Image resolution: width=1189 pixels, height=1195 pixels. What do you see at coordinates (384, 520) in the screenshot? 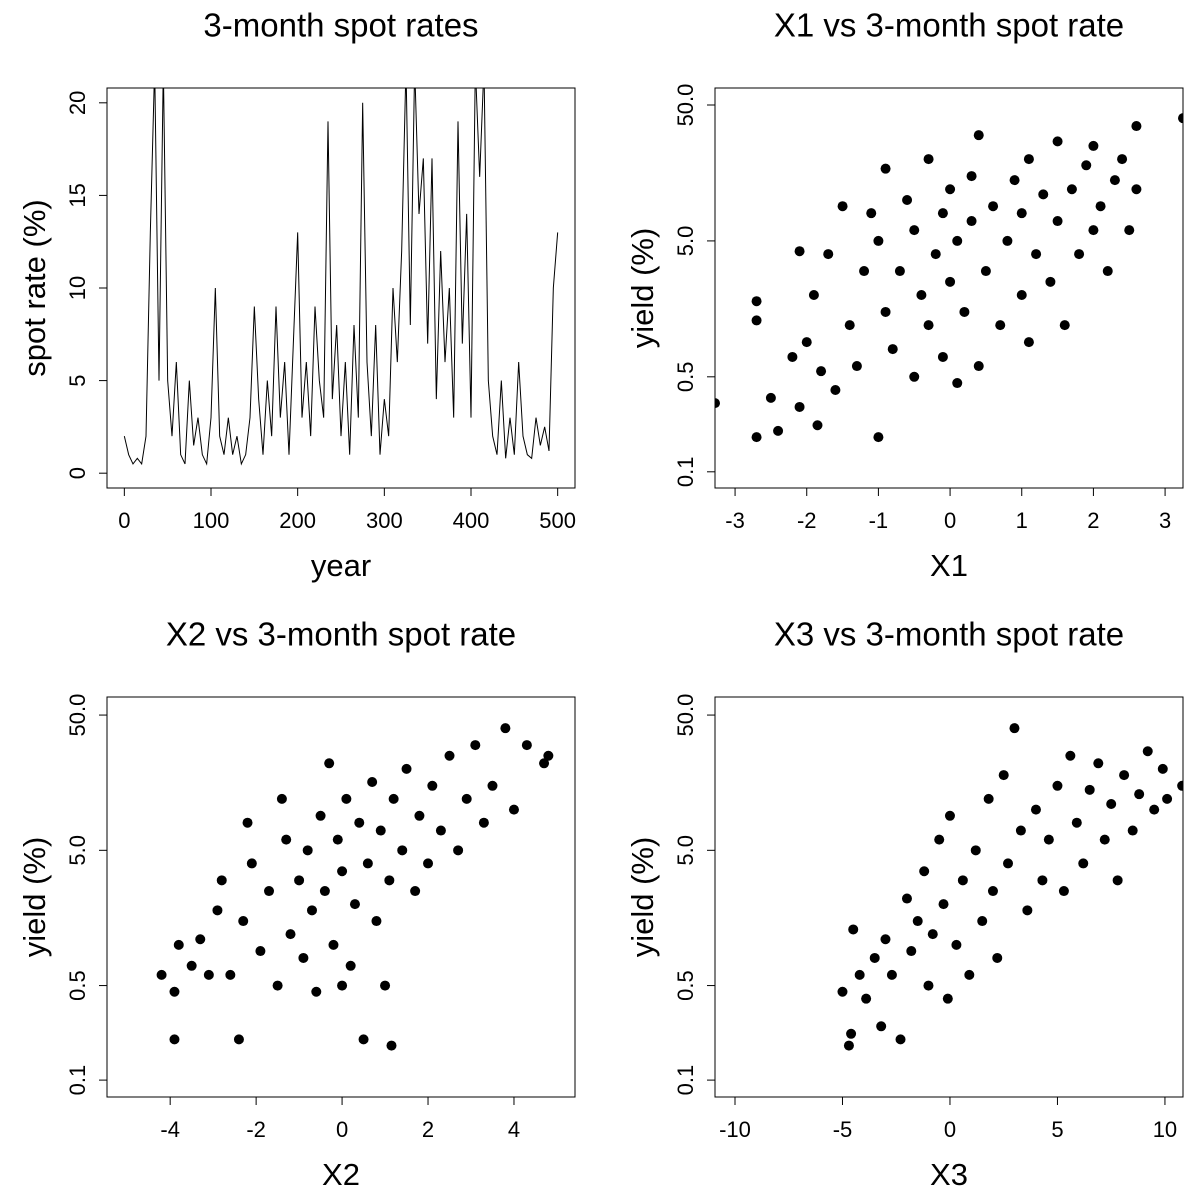
I see `x-tick-label: 300` at bounding box center [384, 520].